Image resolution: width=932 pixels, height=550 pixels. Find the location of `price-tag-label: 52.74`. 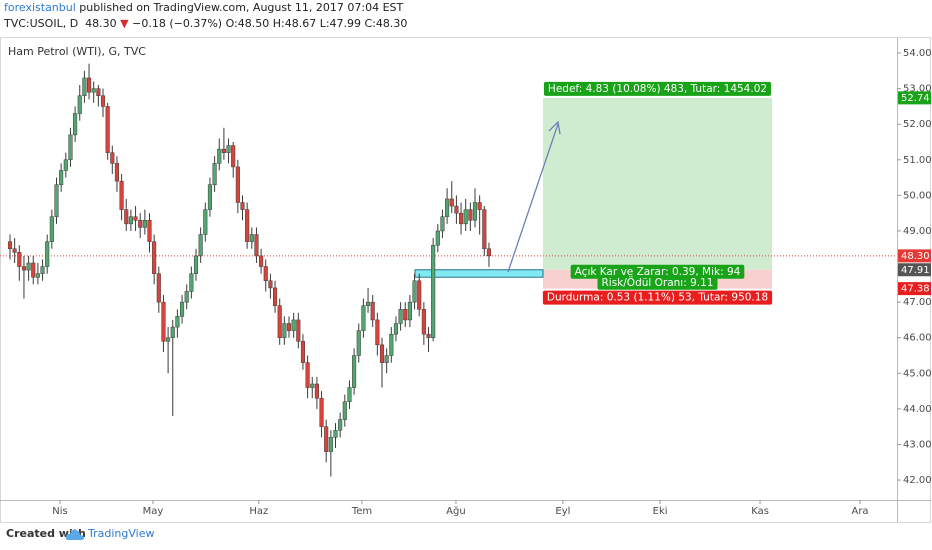

price-tag-label: 52.74 is located at coordinates (915, 98).